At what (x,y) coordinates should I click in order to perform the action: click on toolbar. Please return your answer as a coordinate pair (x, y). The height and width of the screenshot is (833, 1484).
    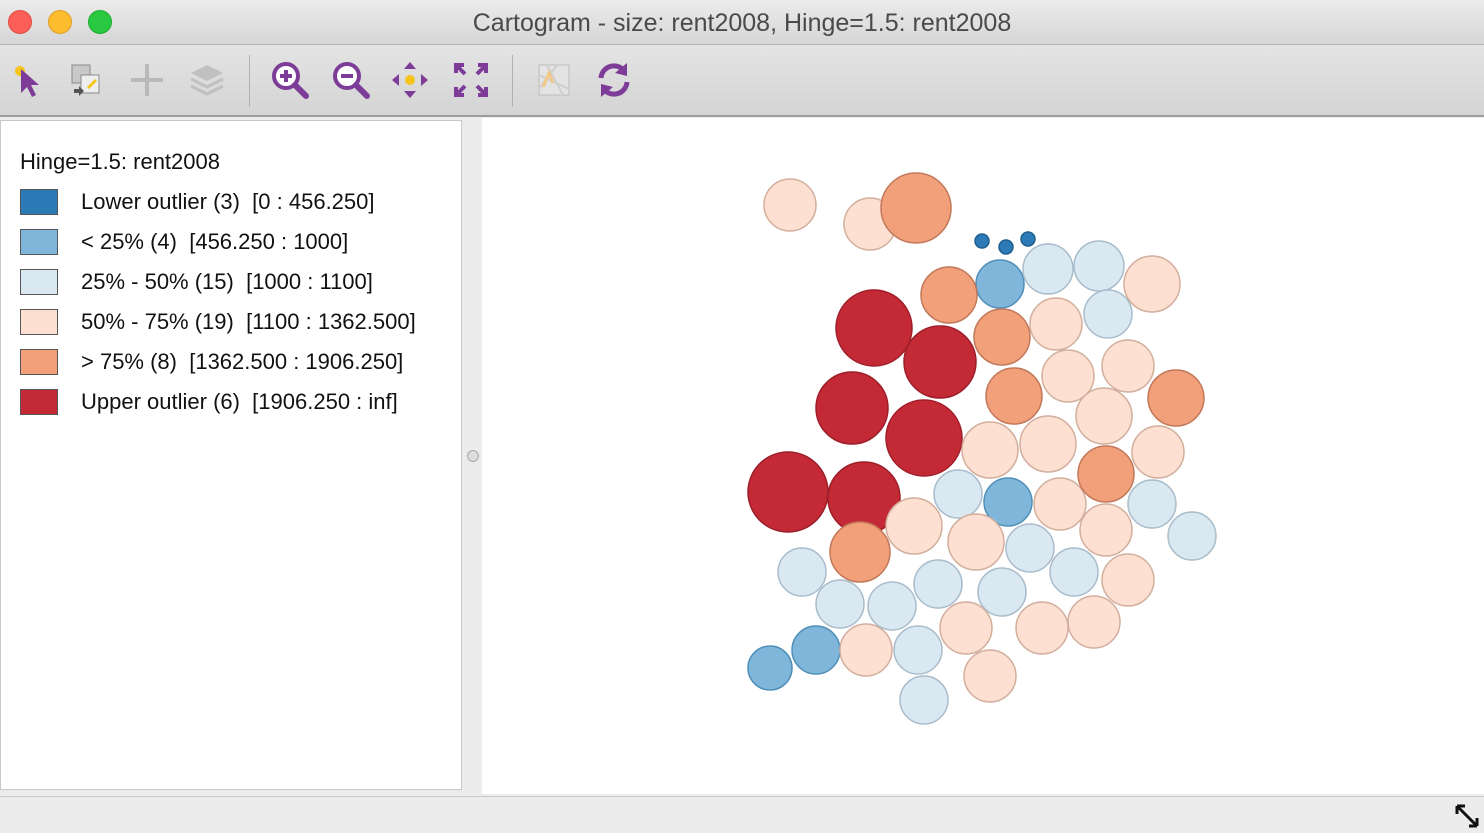
    Looking at the image, I should click on (742, 81).